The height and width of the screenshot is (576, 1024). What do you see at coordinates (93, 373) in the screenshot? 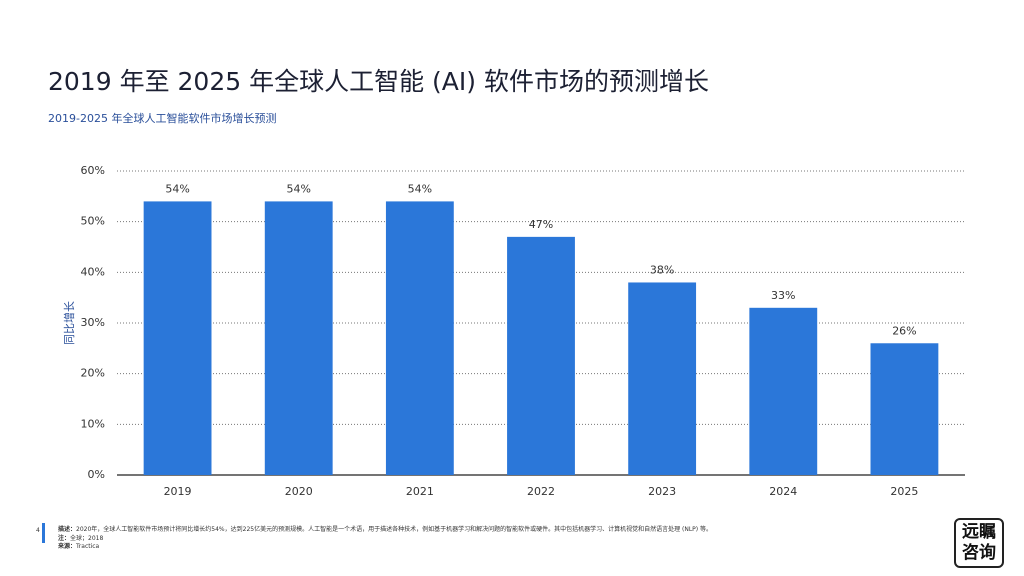
I see `y-tick-label: 20%` at bounding box center [93, 373].